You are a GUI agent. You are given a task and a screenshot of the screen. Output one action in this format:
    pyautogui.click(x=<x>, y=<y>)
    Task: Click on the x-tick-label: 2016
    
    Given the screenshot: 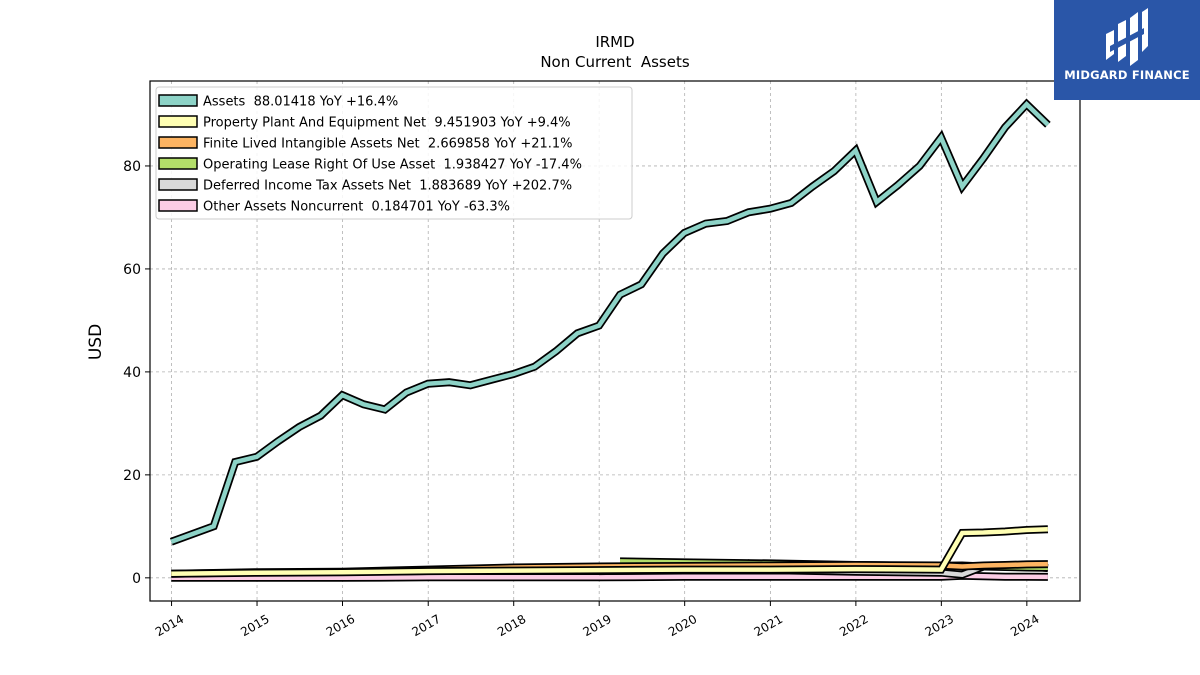 What is the action you would take?
    pyautogui.click(x=340, y=625)
    